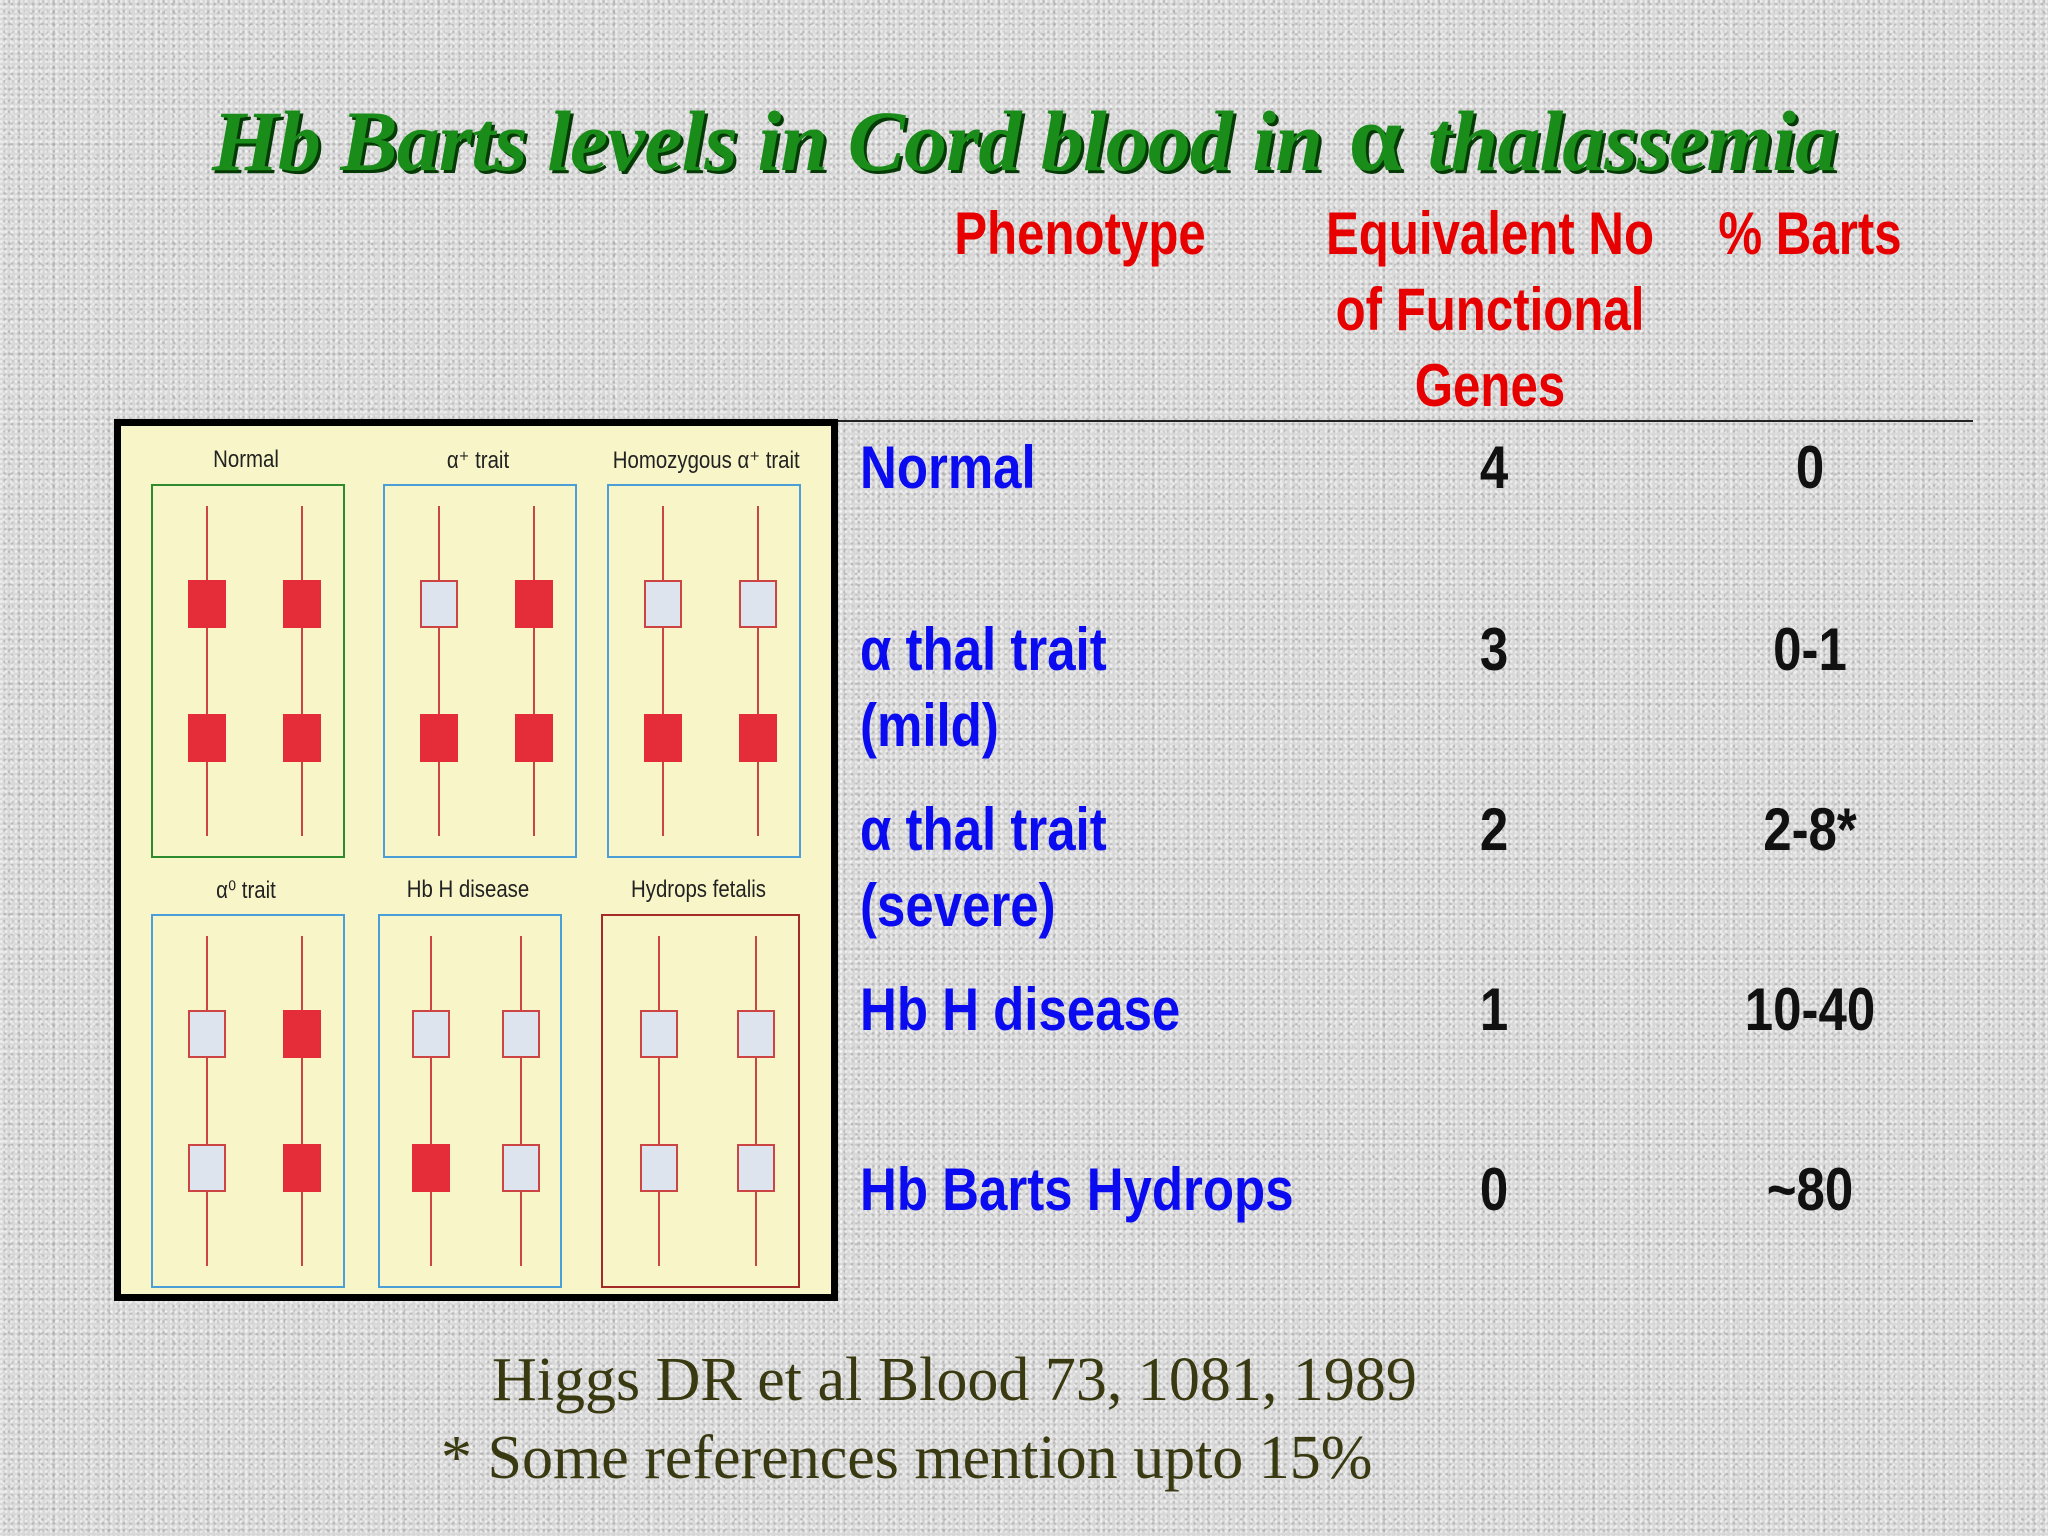 Image resolution: width=2048 pixels, height=1536 pixels. I want to click on panel-label: Hb H disease, so click(468, 889).